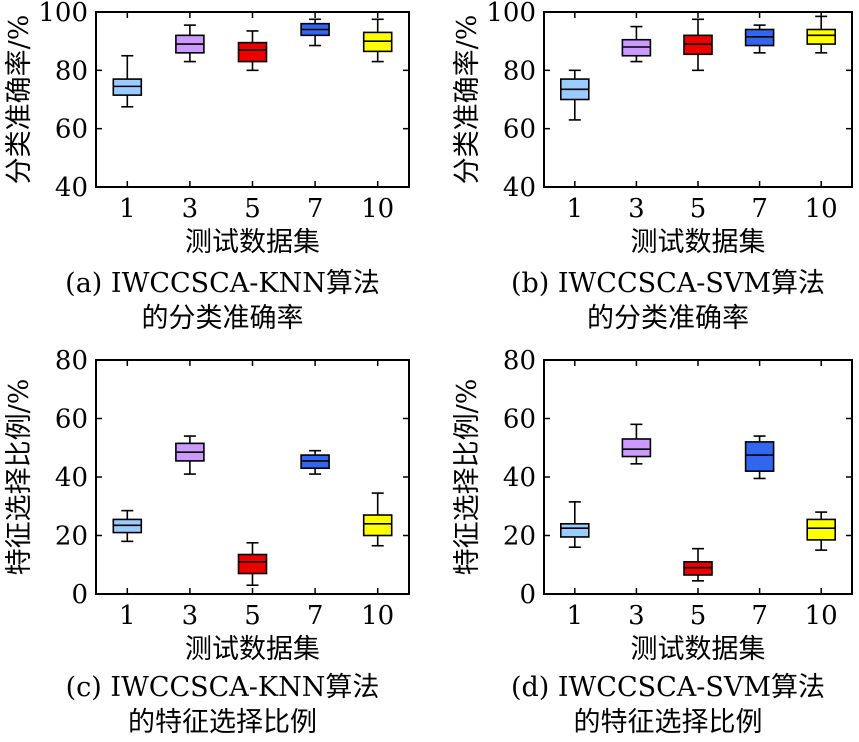 The width and height of the screenshot is (859, 742). I want to click on panel-caption-line1: (b) IWCCSCA-SVM算法, so click(668, 283).